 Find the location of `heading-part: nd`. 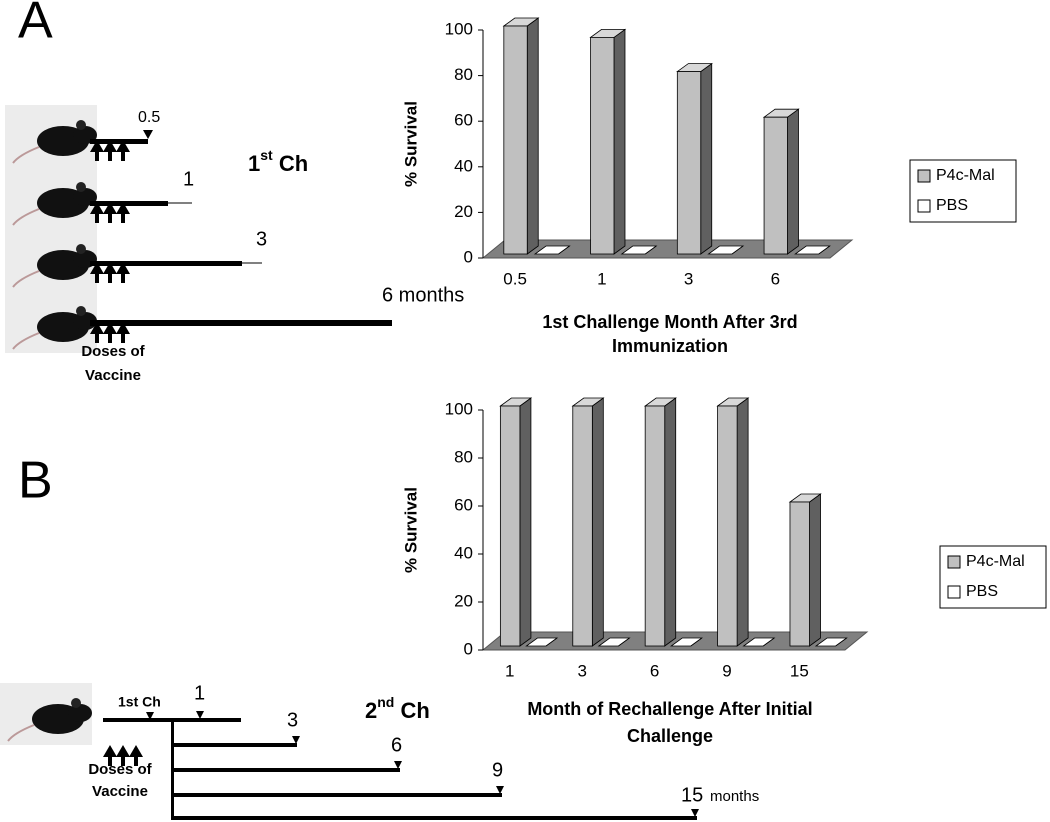

heading-part: nd is located at coordinates (385, 702).